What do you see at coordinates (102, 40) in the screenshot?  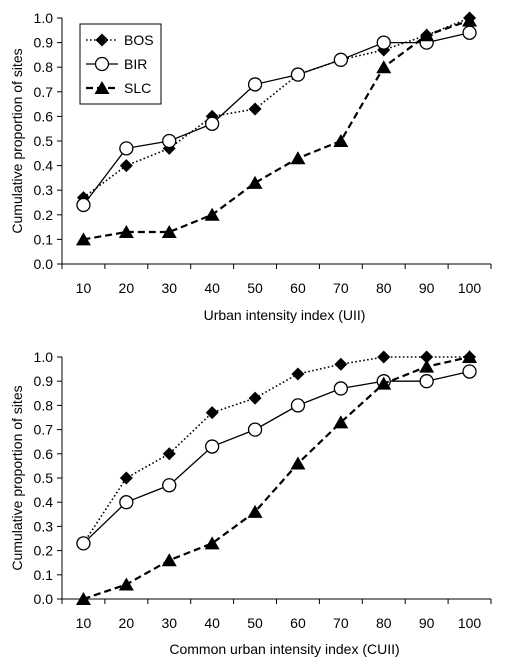 I see `legend-marker-bos` at bounding box center [102, 40].